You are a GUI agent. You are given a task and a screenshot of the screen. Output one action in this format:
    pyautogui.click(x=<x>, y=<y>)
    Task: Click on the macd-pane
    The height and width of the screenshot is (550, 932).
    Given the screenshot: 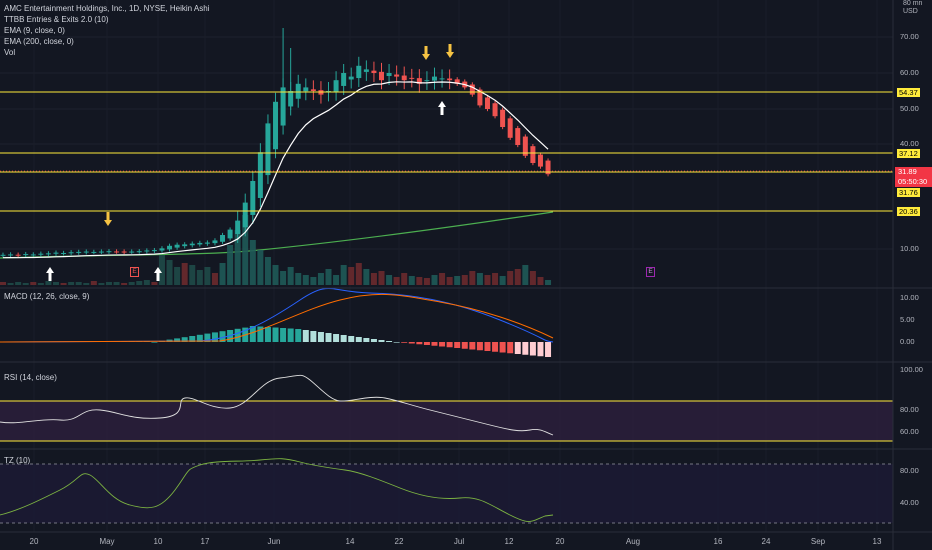 What is the action you would take?
    pyautogui.click(x=277, y=322)
    